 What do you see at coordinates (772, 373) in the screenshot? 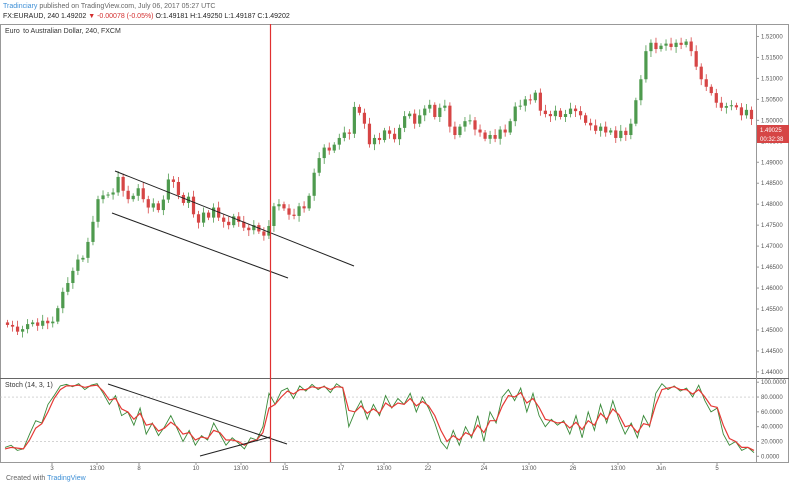
I see `price-tick-label: 1.44000` at bounding box center [772, 373].